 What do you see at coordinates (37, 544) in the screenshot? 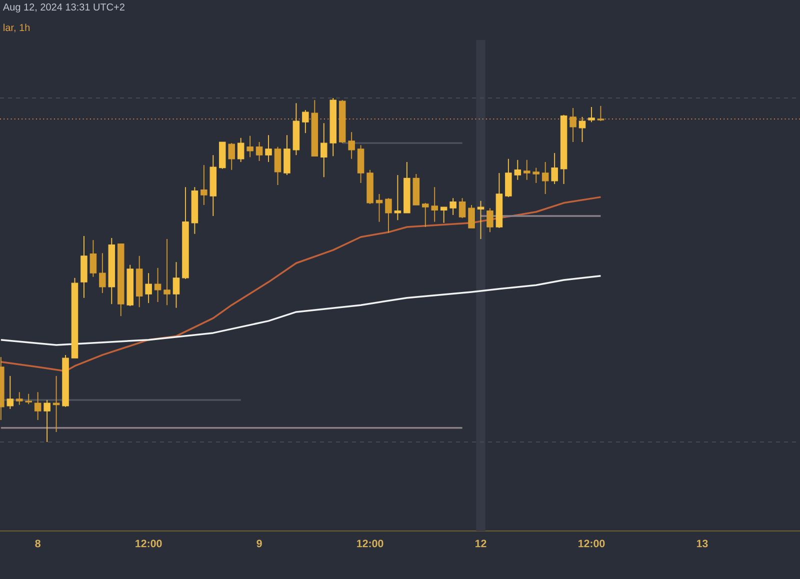
I see `x-tick-label: 8` at bounding box center [37, 544].